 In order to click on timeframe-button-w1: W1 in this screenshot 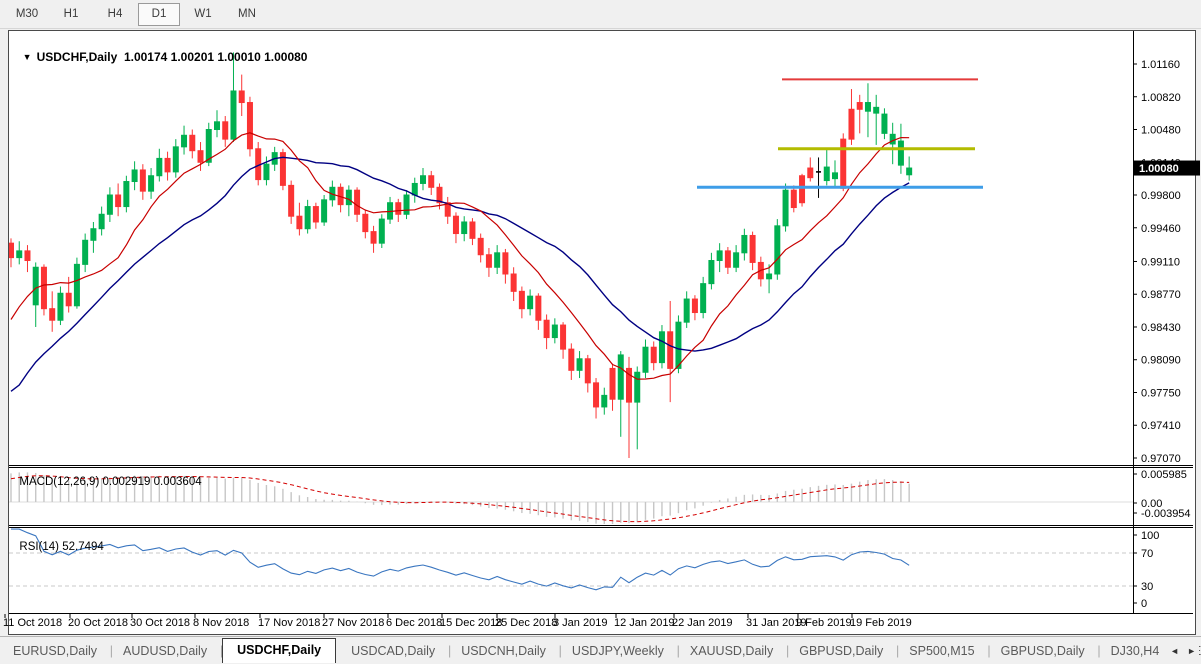, I will do `click(203, 13)`.